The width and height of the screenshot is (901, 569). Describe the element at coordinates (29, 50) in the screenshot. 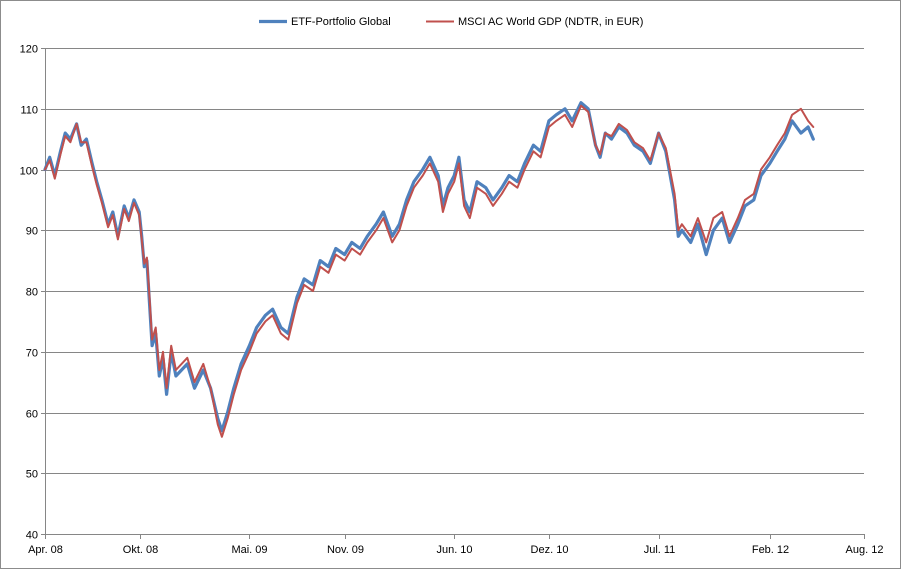

I see `y-tick-label: 120` at that location.